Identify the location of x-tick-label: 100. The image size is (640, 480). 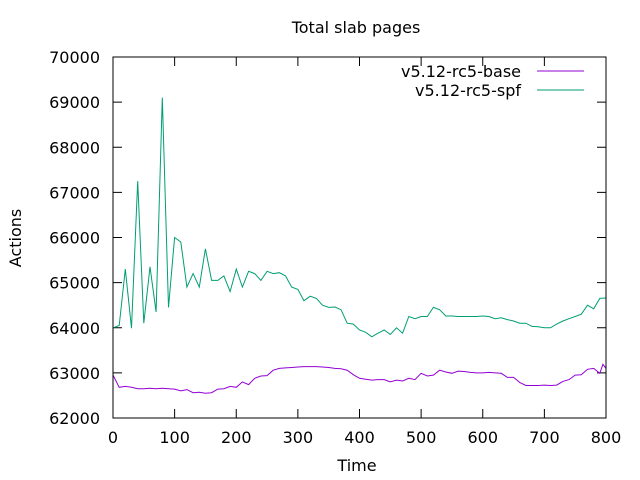
(174, 437).